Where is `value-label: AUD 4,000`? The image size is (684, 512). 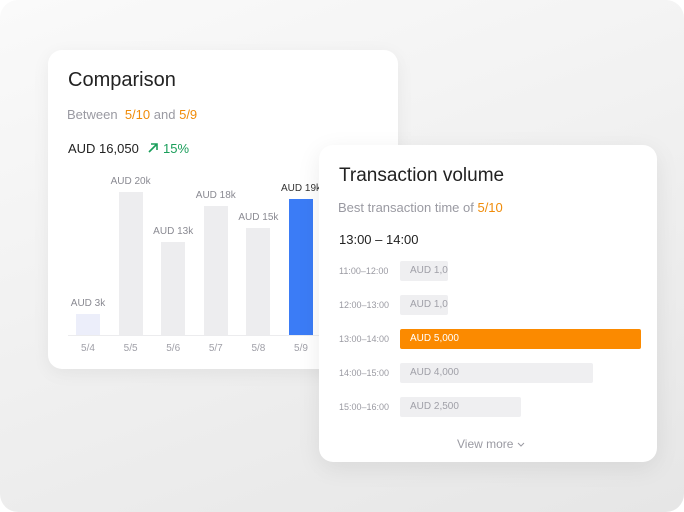 value-label: AUD 4,000 is located at coordinates (434, 372).